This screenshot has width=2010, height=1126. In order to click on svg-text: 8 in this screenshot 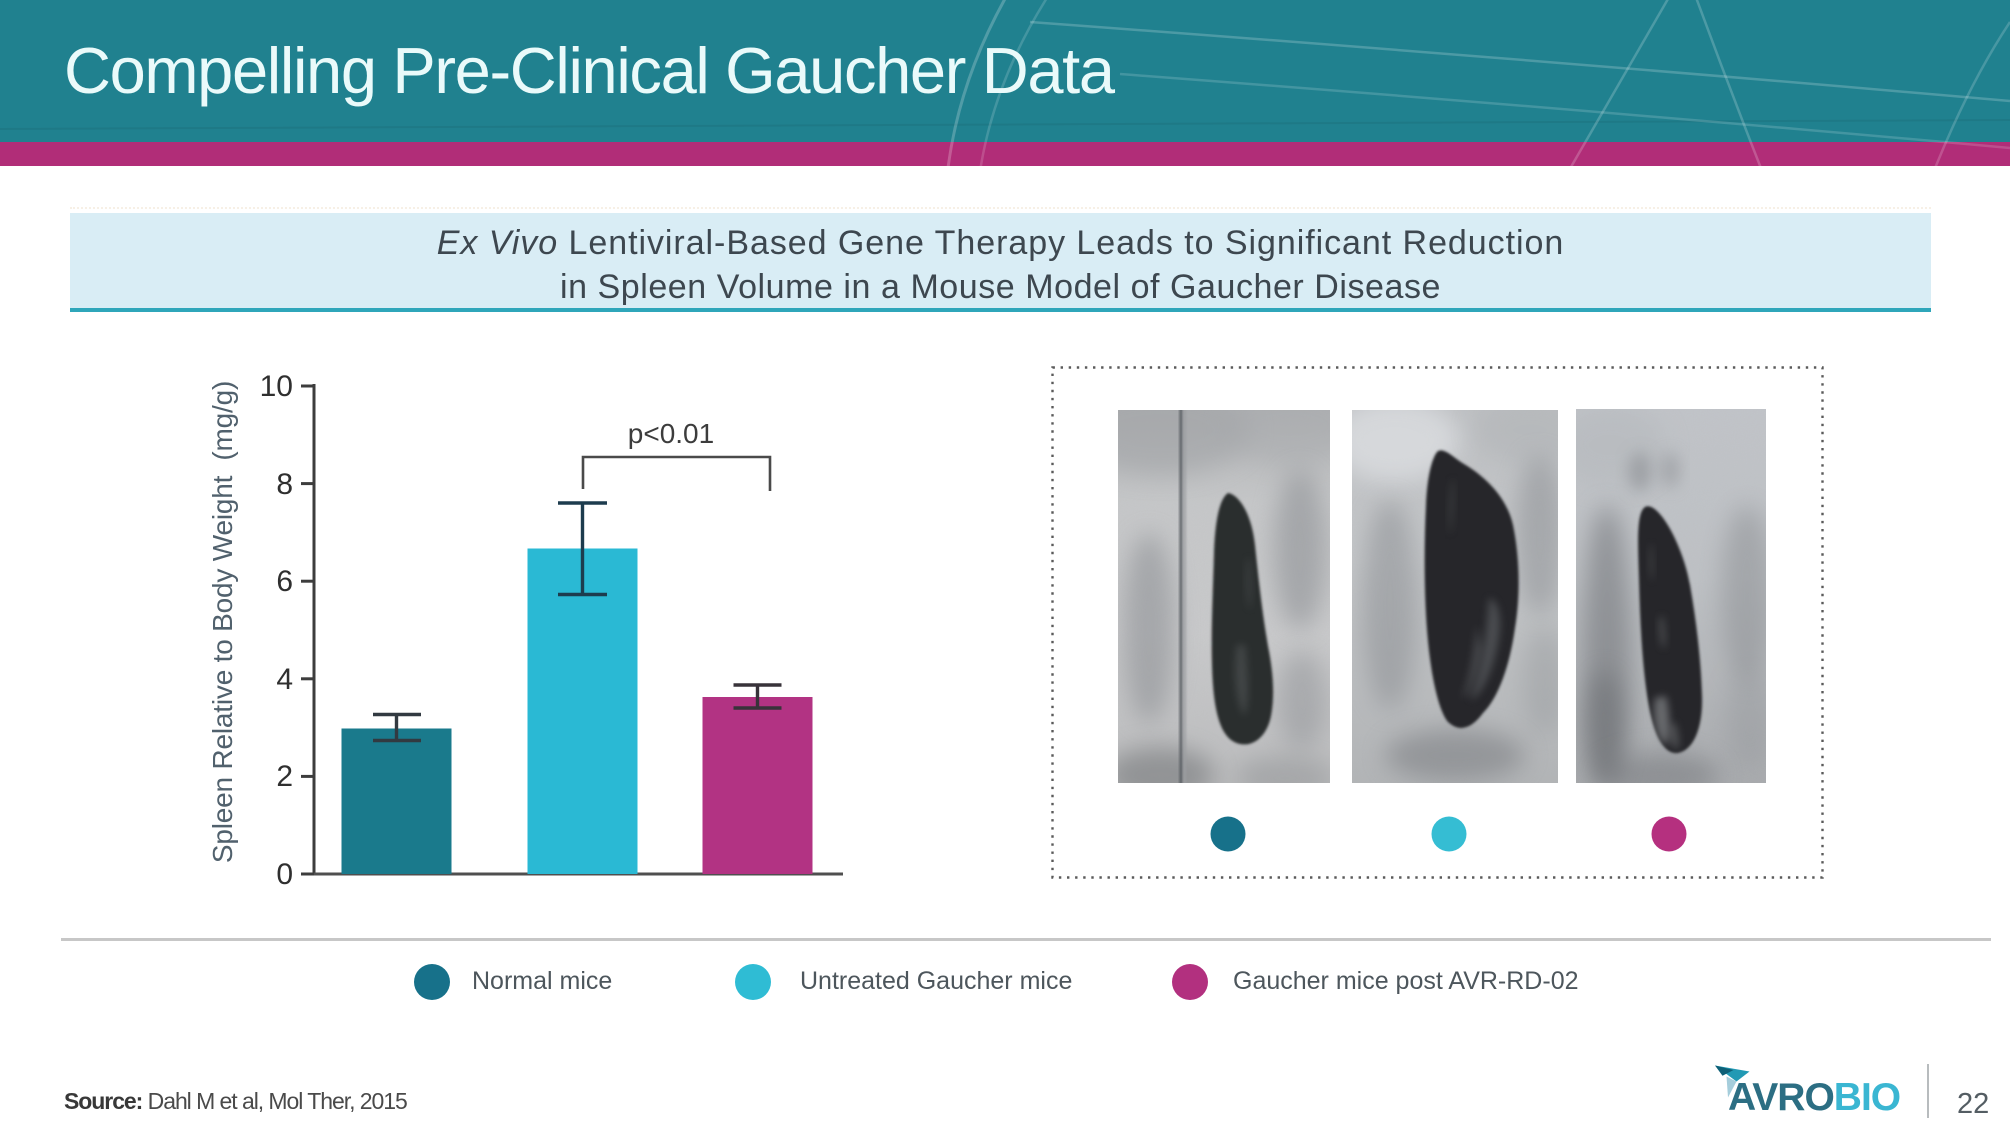, I will do `click(284, 484)`.